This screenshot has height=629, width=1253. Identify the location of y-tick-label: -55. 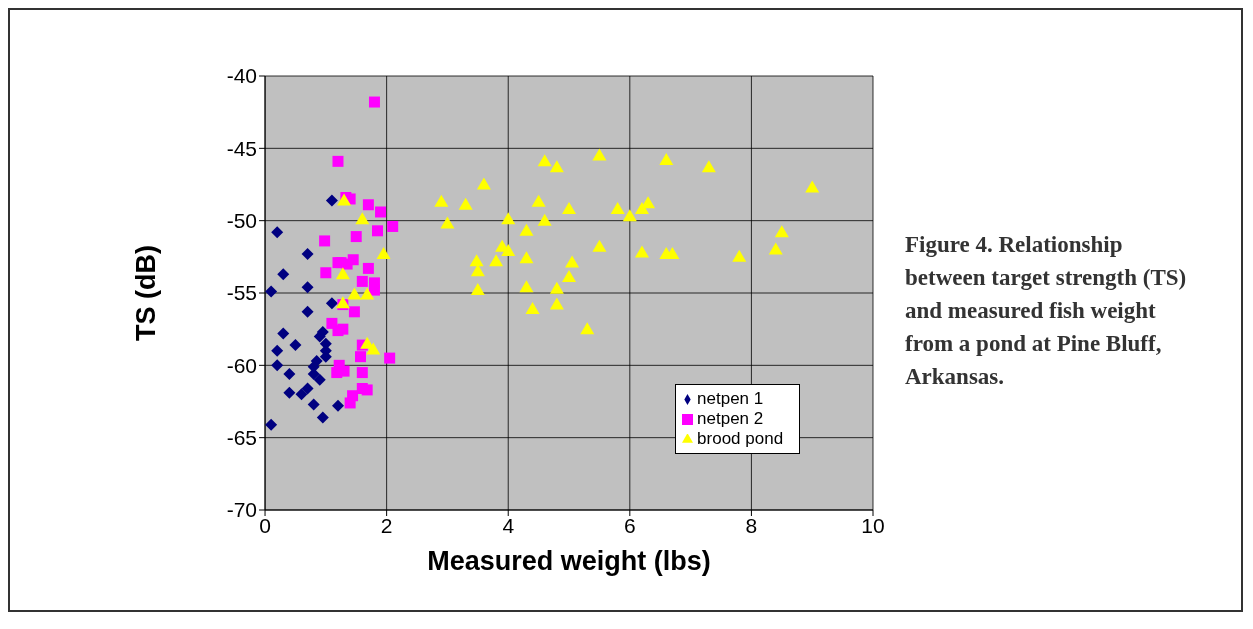
(242, 293).